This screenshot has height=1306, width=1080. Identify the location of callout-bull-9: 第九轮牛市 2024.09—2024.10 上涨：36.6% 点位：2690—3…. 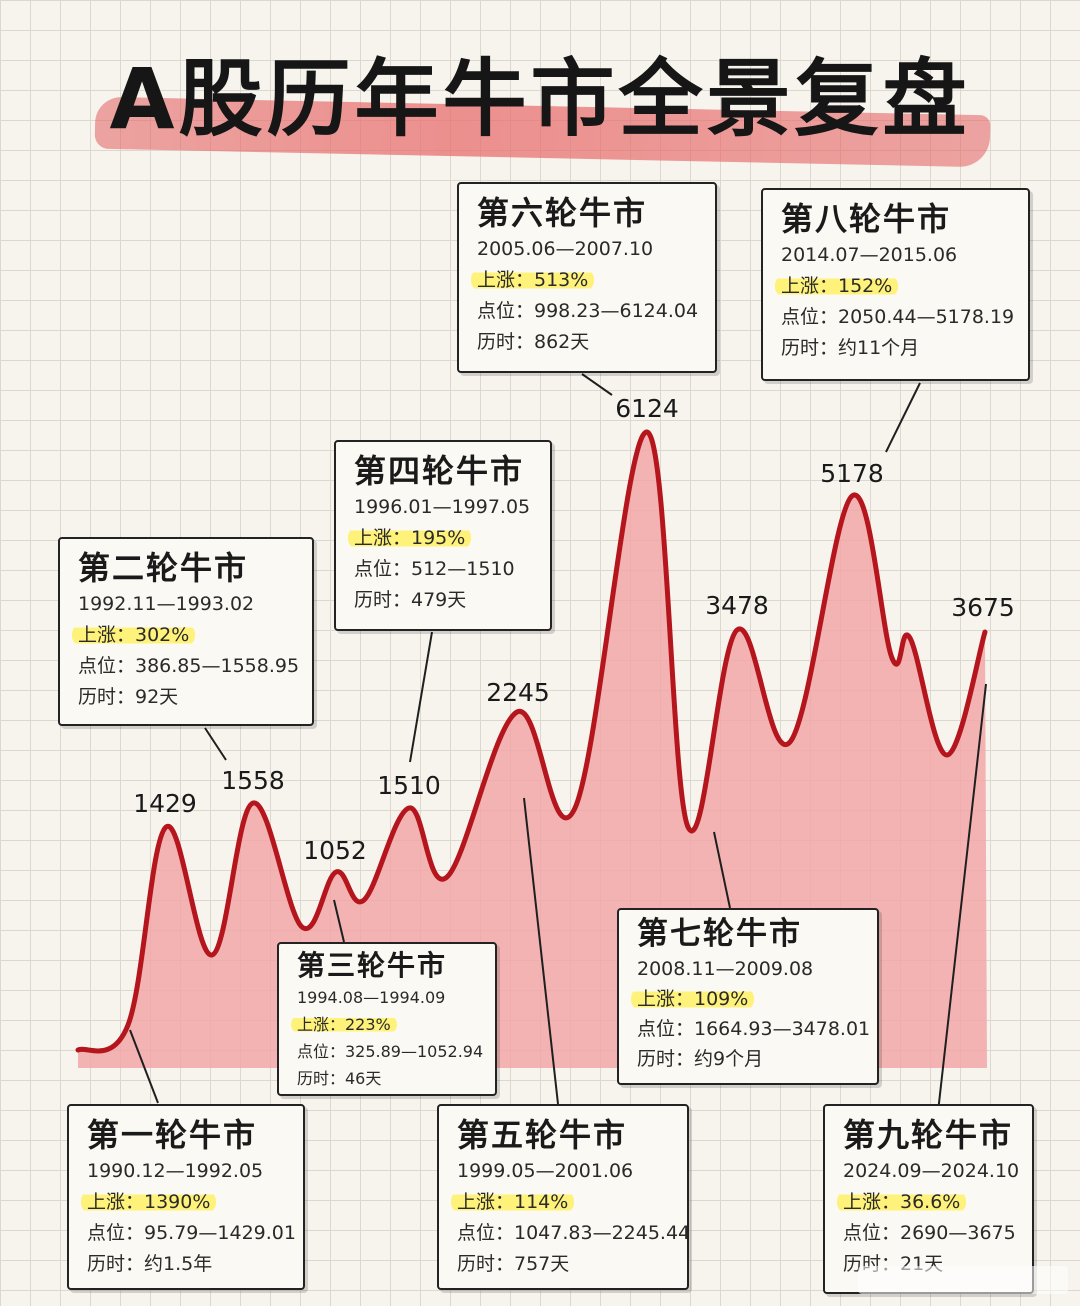
(928, 1199).